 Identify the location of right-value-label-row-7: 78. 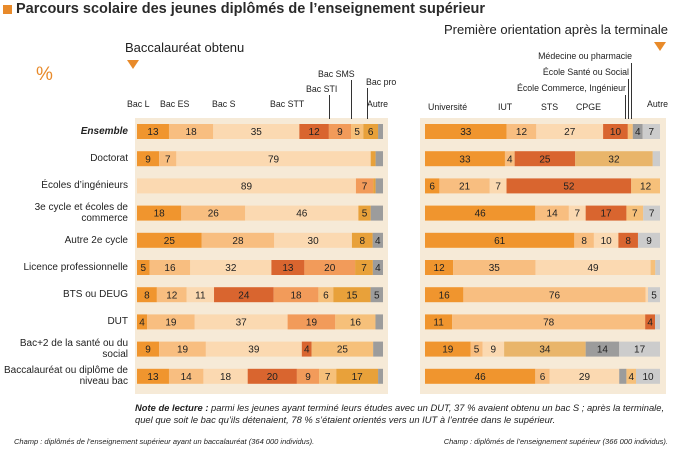
(549, 323).